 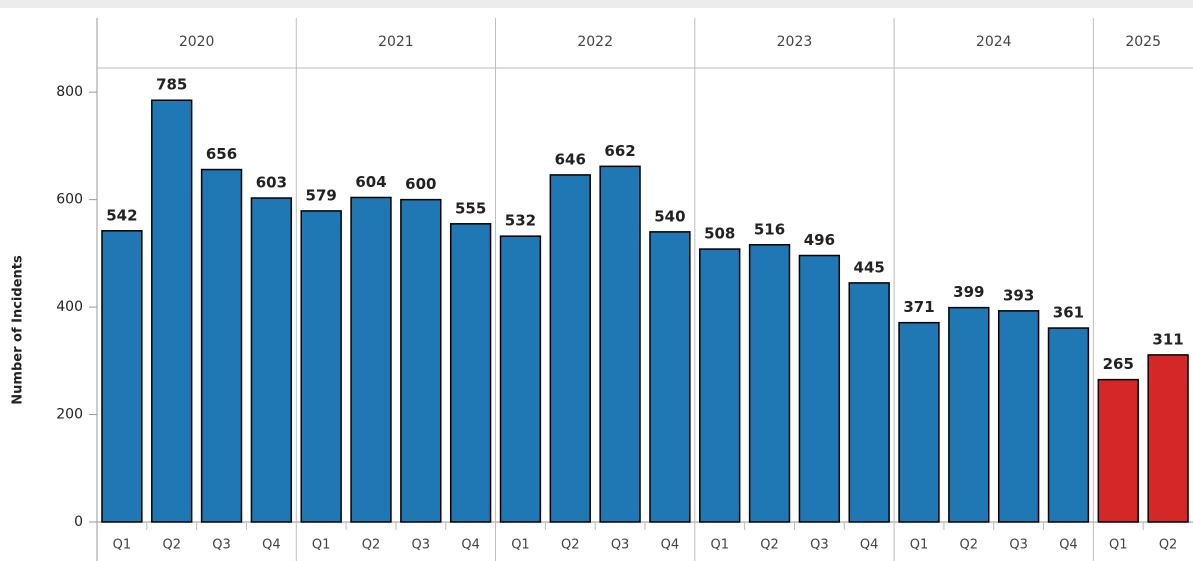 I want to click on value-label: 540, so click(x=669, y=216).